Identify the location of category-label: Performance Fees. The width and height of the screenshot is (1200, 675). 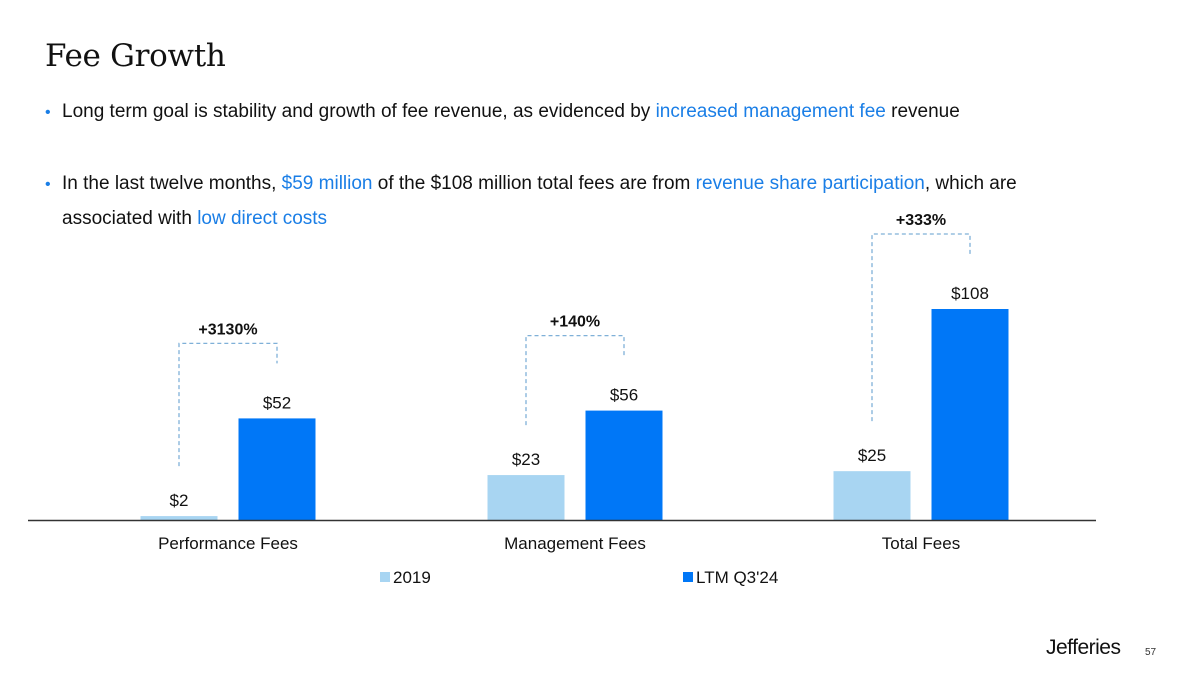
(228, 543).